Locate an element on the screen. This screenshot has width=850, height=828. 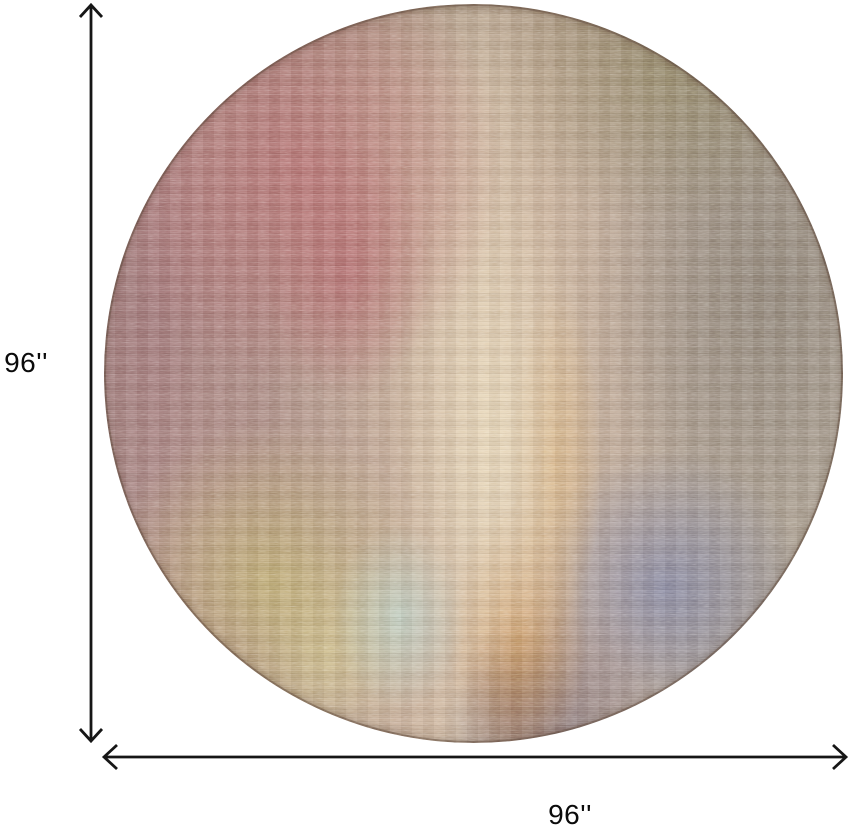
width-dimension-label: 96'' is located at coordinates (570, 813).